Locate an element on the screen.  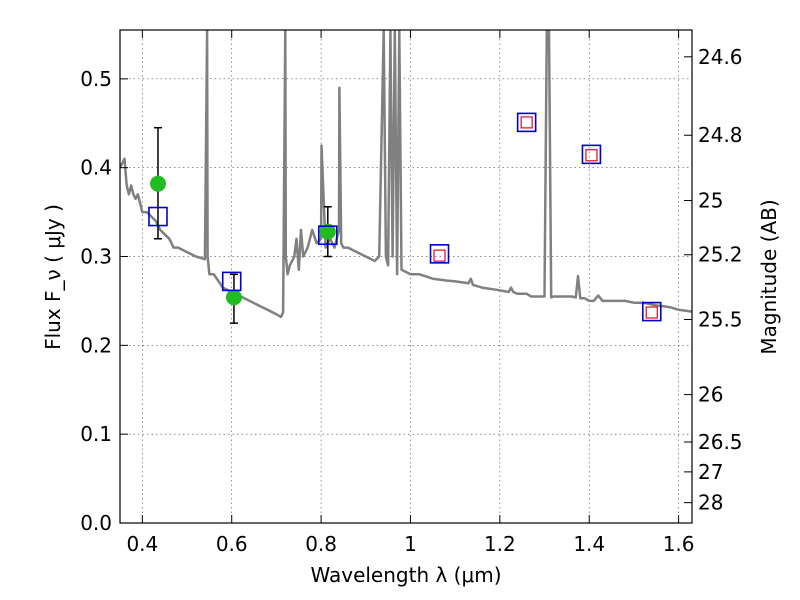
right-tick-label: 26.5 is located at coordinates (720, 442).